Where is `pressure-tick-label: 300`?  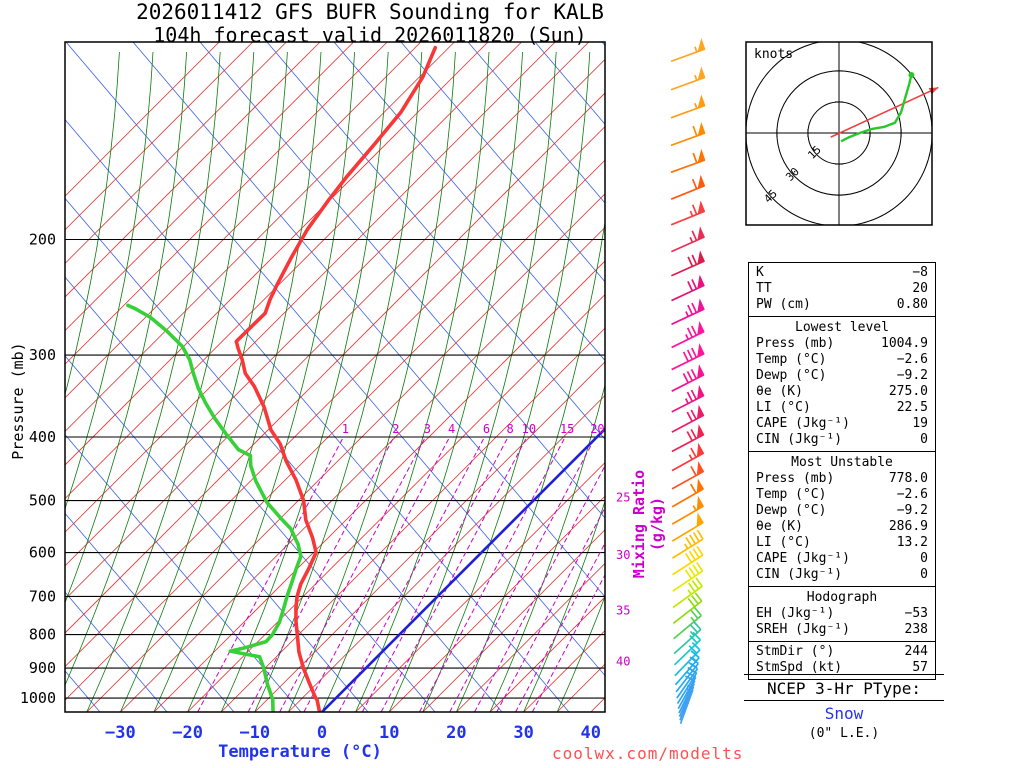
pressure-tick-label: 300 is located at coordinates (42, 355).